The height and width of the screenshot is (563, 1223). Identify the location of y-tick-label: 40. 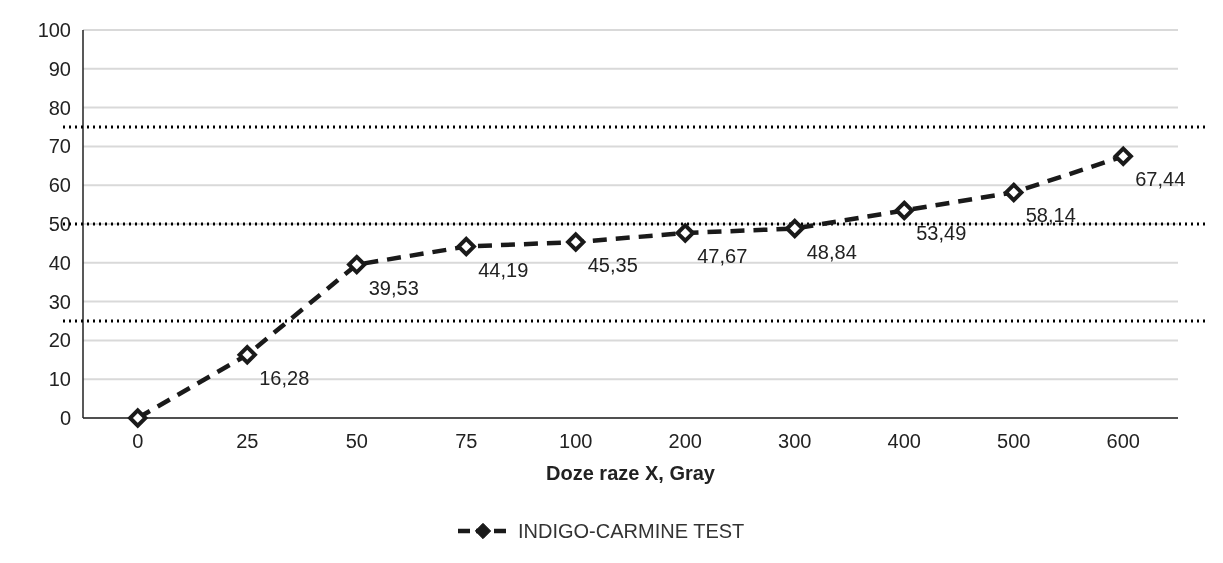
(59, 262).